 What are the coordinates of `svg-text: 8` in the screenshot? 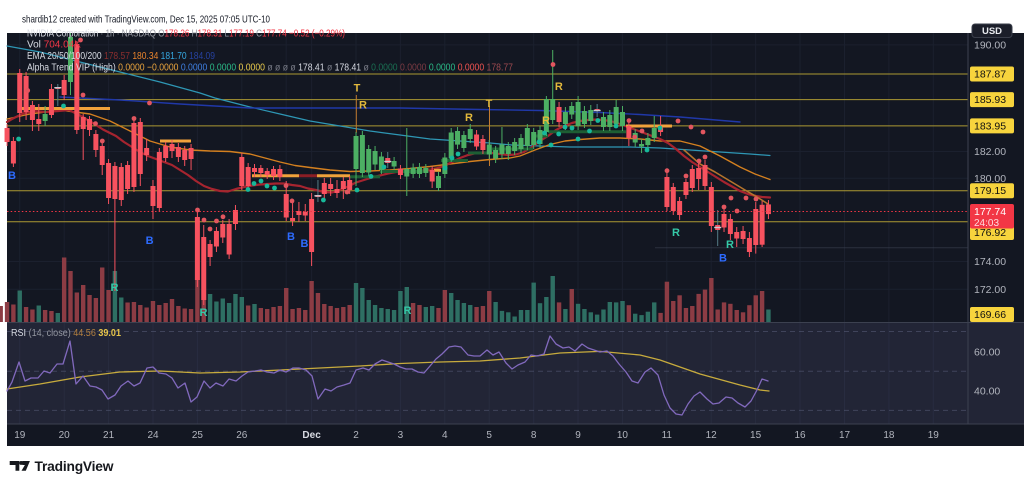 It's located at (534, 435).